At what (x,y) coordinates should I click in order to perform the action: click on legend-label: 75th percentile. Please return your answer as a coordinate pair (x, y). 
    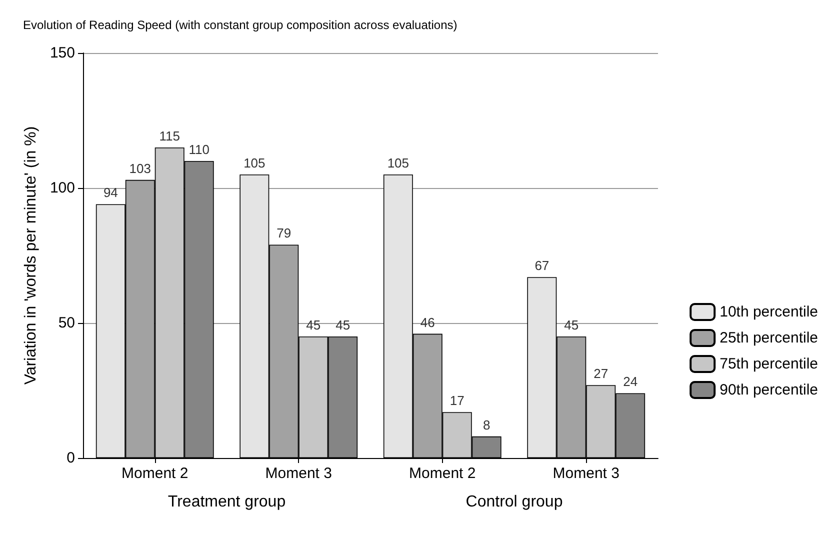
    Looking at the image, I should click on (769, 364).